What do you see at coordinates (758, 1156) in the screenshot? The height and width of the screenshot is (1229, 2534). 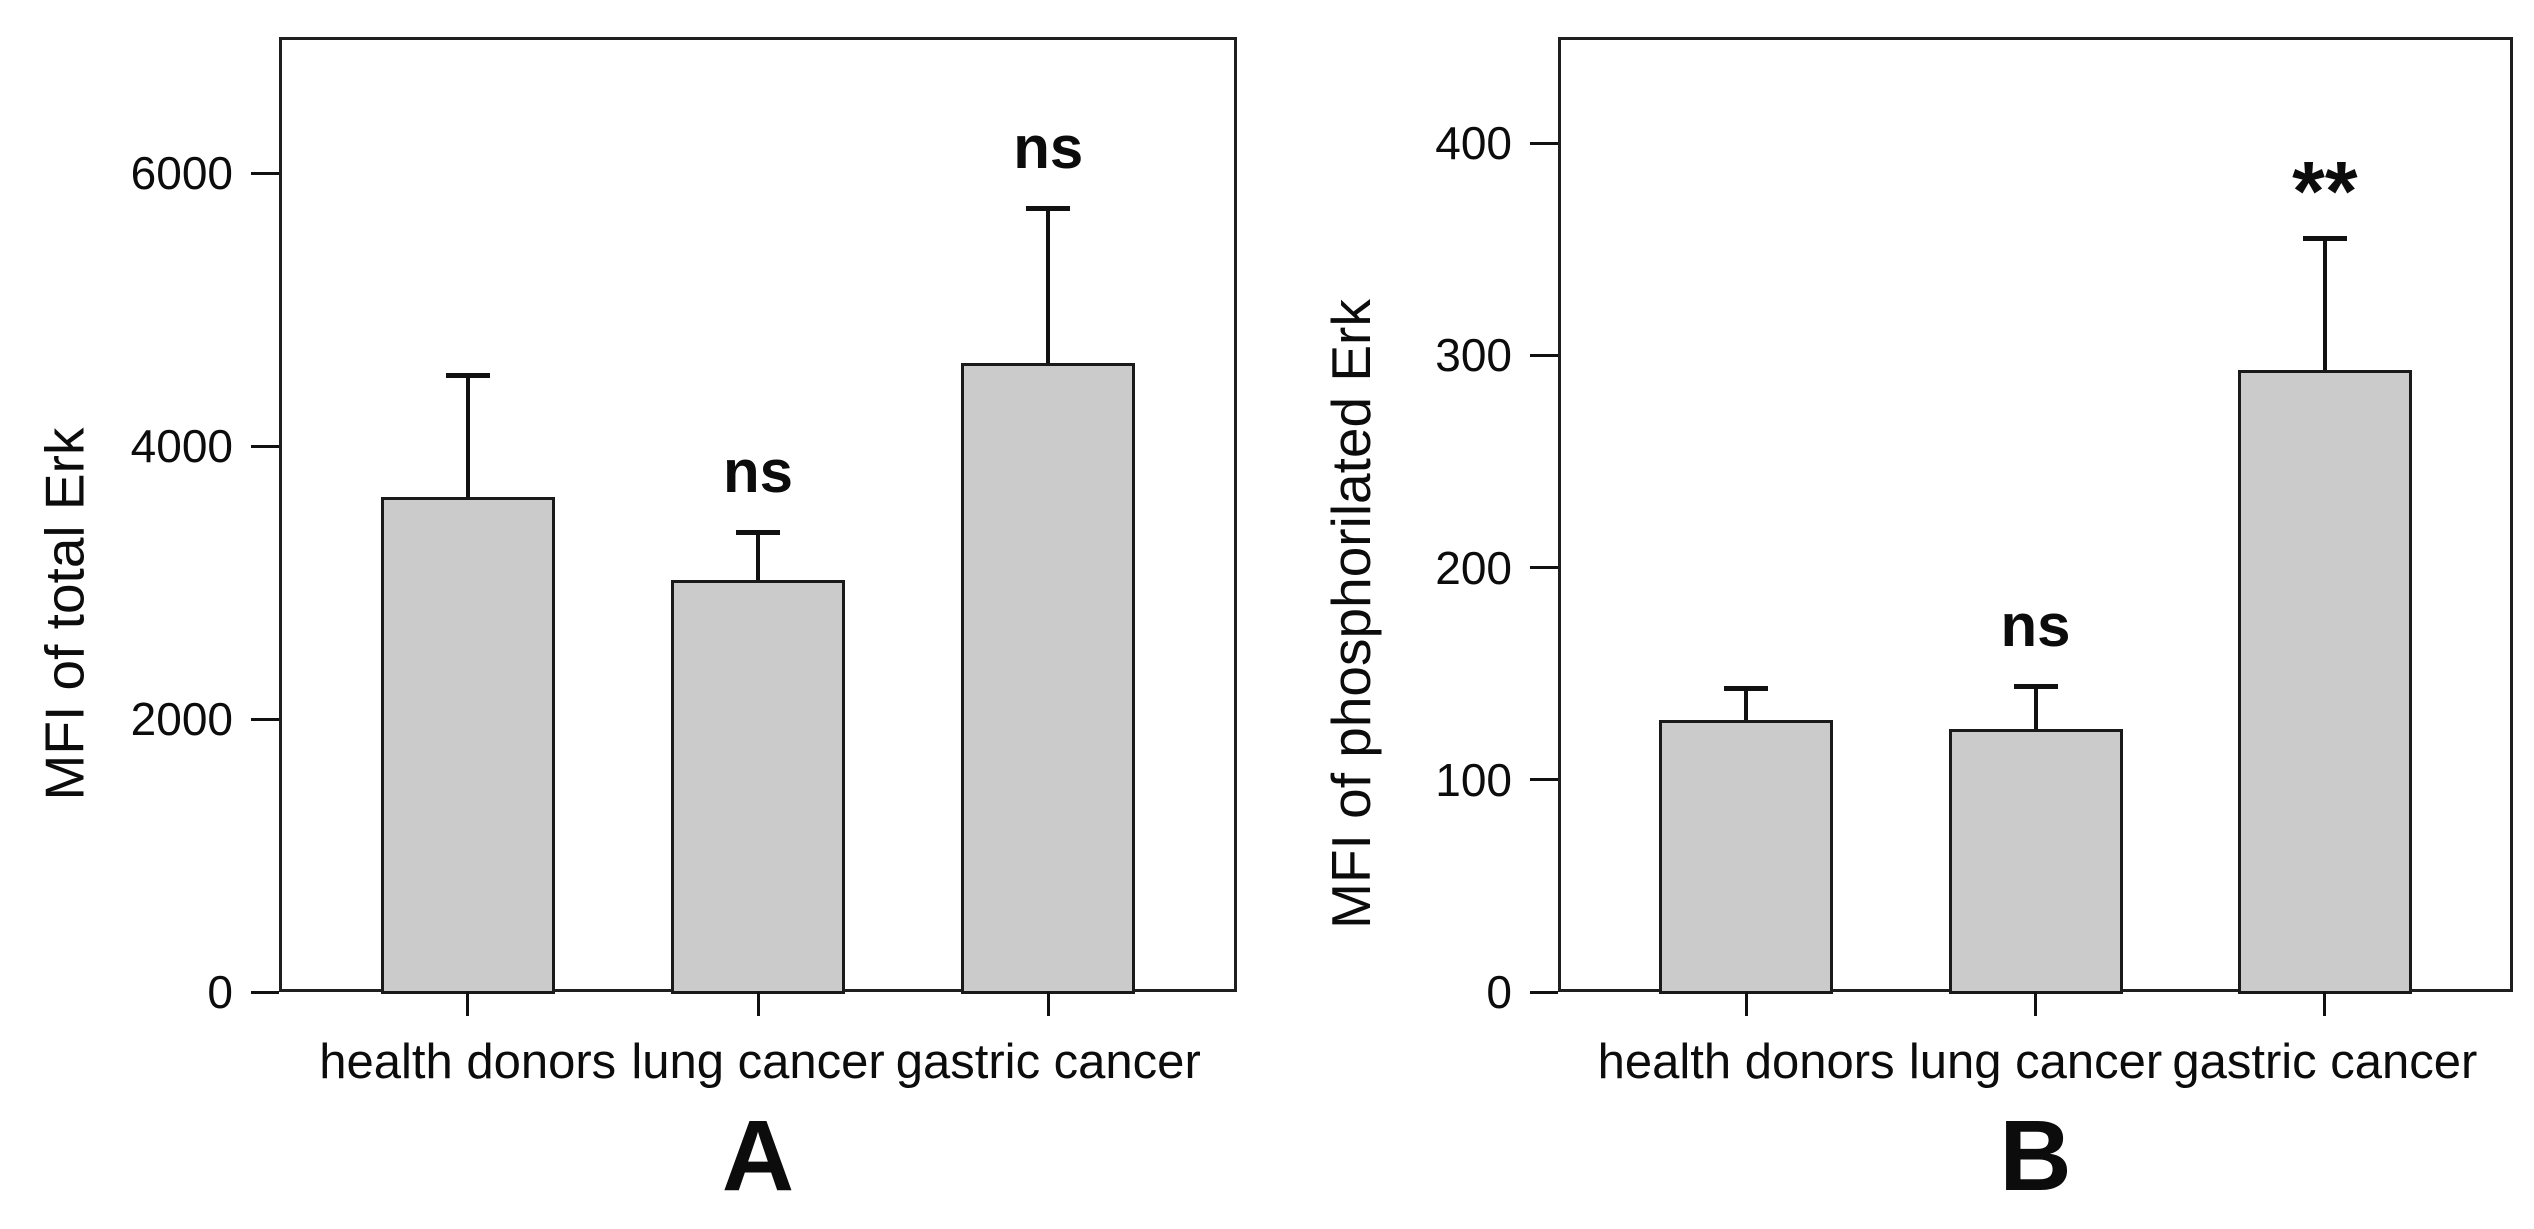 I see `panel-letter-a: A` at bounding box center [758, 1156].